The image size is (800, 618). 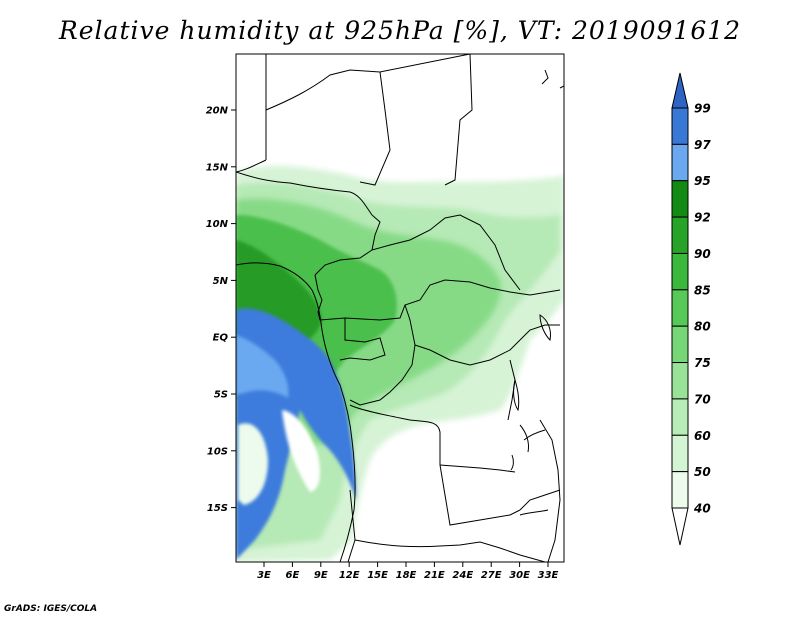 I want to click on longitude-label: 33E, so click(x=548, y=575).